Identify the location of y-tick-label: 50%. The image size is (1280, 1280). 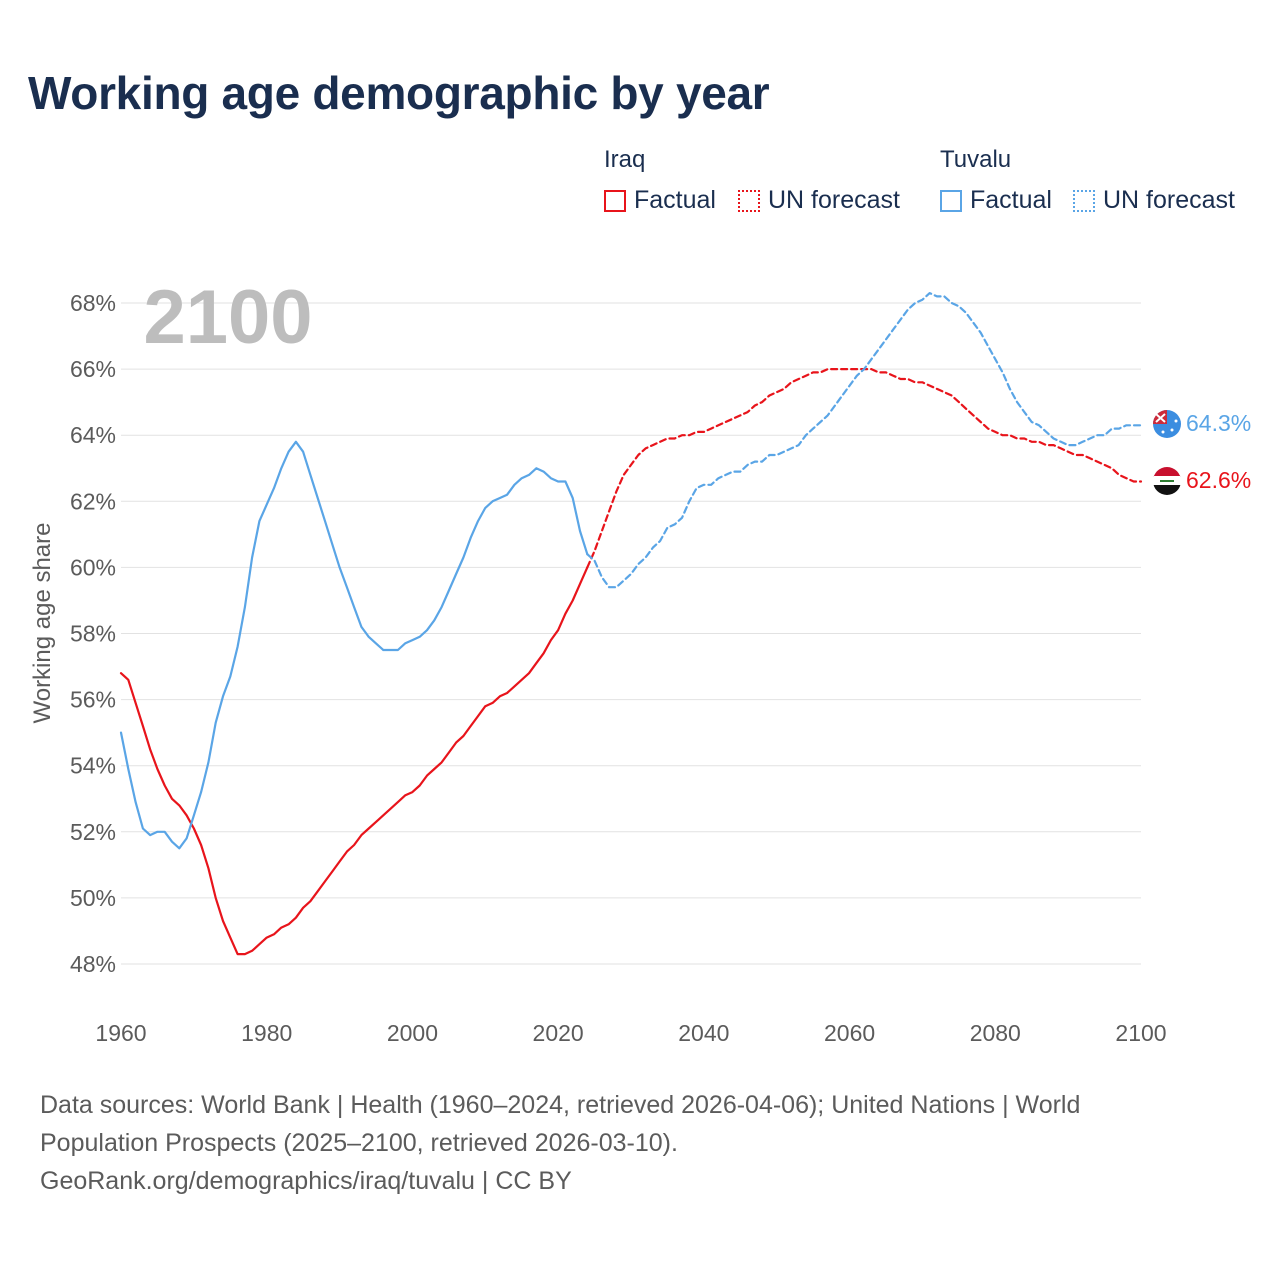
(93, 898).